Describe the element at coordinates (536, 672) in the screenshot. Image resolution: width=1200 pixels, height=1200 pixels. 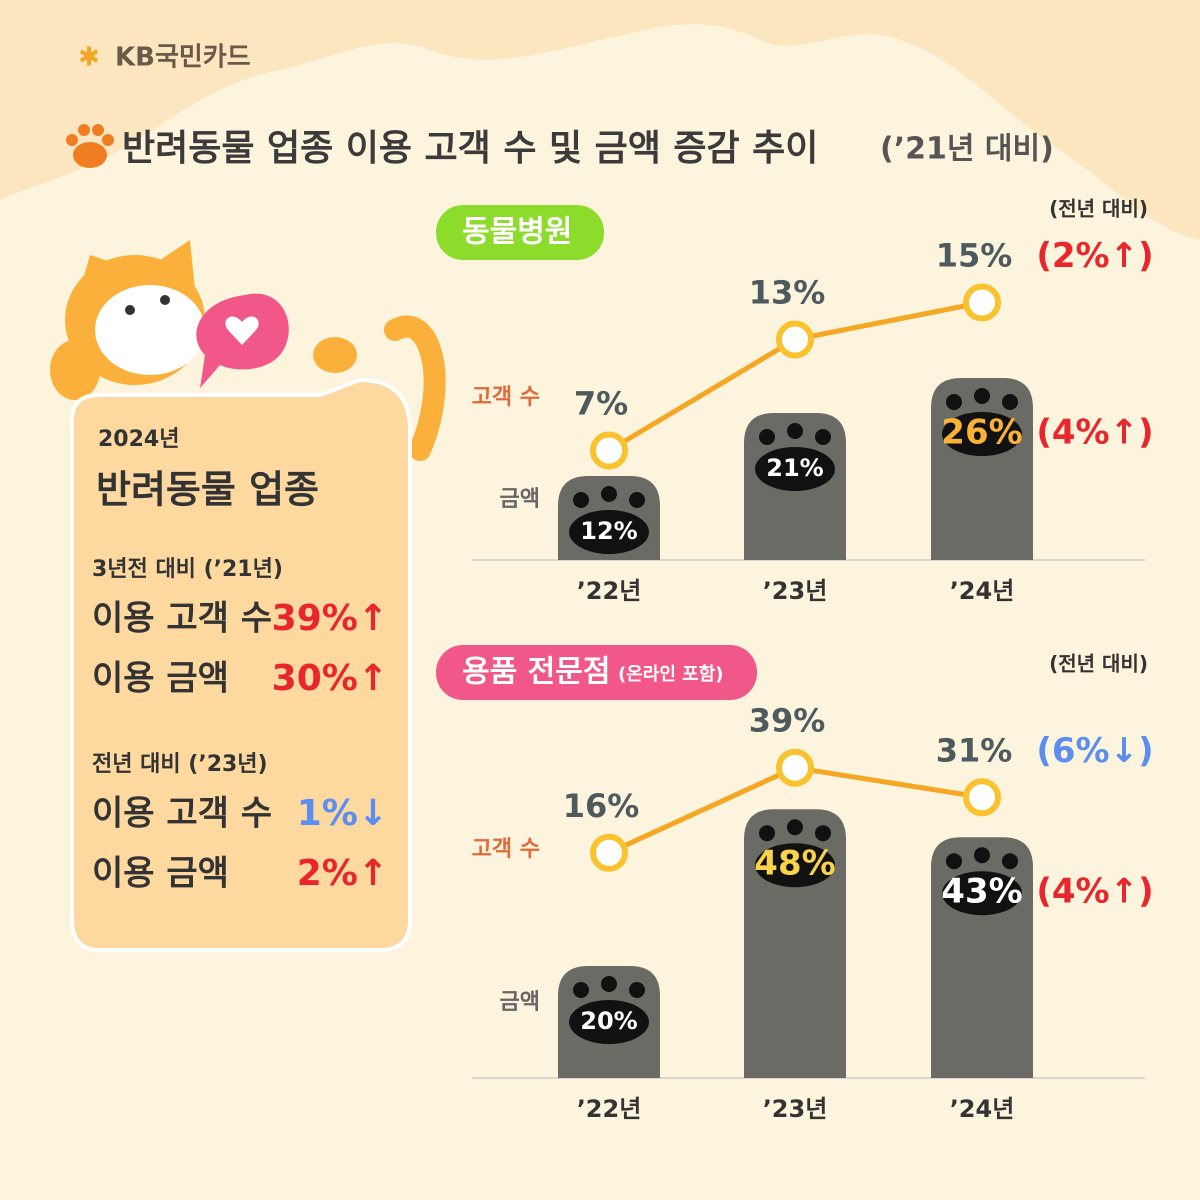
I see `chart-title: 용품 전문점` at that location.